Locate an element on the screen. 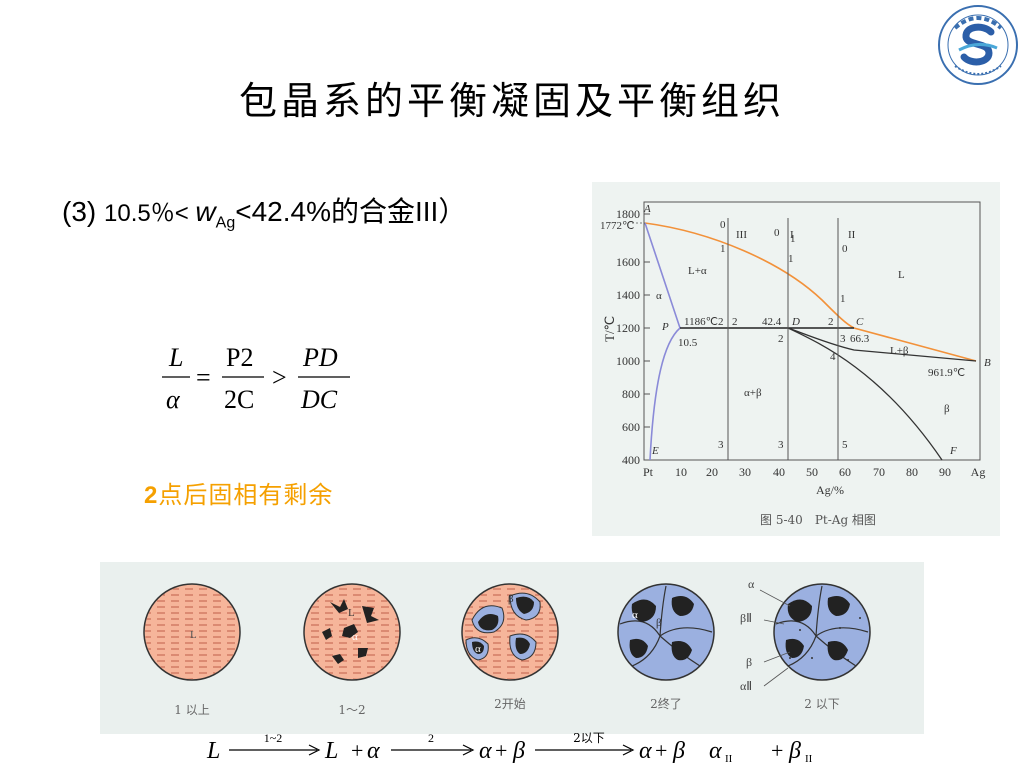  micro-caption-1: 1 以上 is located at coordinates (191, 710).